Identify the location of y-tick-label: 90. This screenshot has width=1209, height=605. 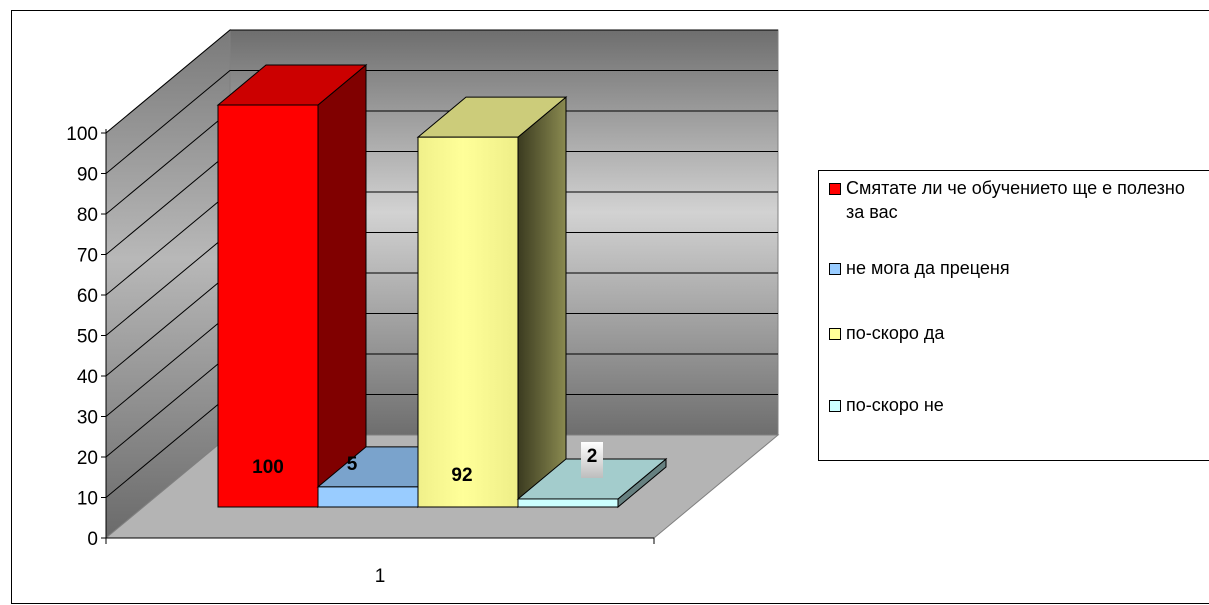
(87, 175).